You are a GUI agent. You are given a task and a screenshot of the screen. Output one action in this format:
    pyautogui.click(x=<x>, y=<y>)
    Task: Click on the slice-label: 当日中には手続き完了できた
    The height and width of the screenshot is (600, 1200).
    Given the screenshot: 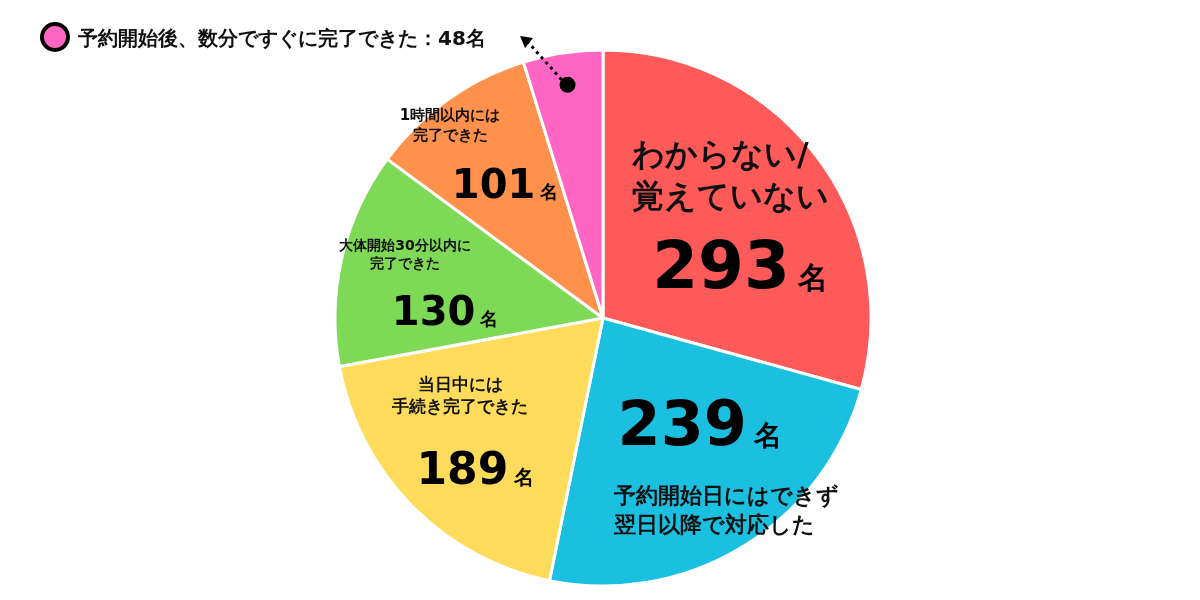 What is the action you would take?
    pyautogui.click(x=459, y=395)
    